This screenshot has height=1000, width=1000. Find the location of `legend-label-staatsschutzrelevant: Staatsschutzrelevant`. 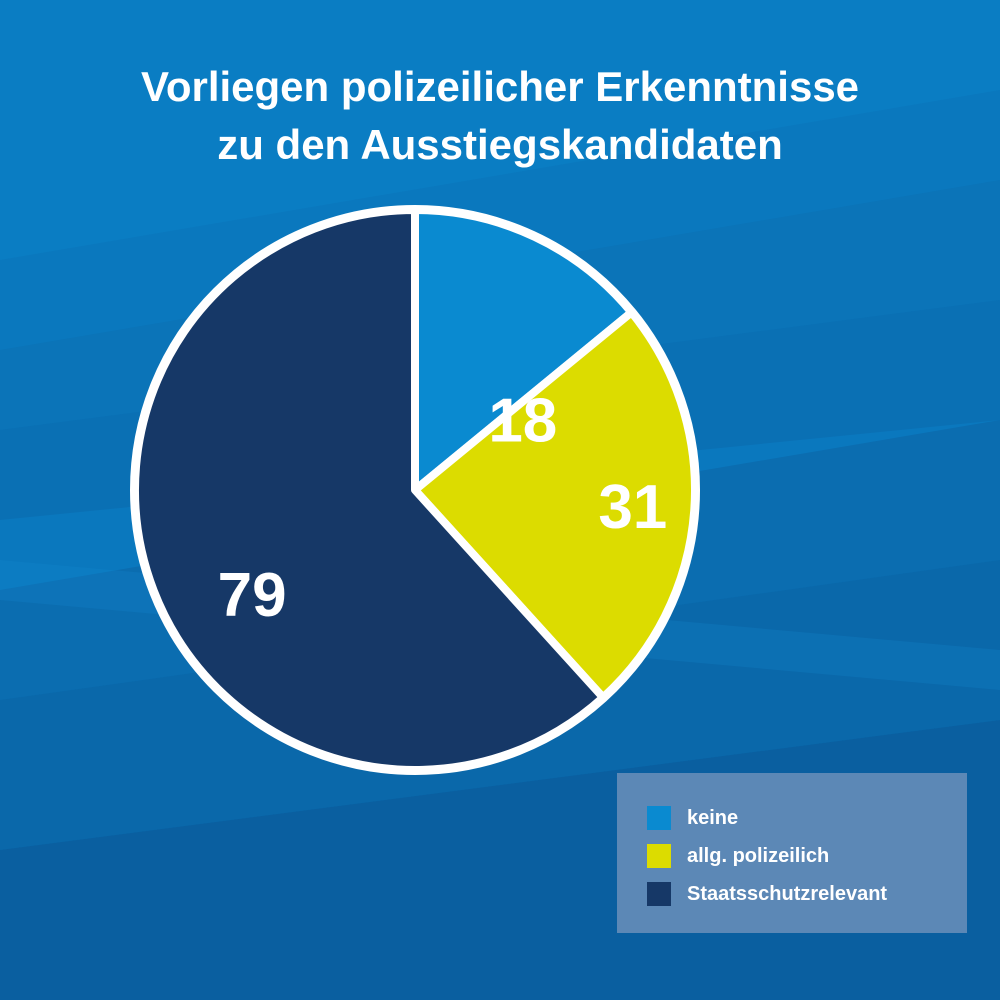

legend-label-staatsschutzrelevant: Staatsschutzrelevant is located at coordinates (787, 894).